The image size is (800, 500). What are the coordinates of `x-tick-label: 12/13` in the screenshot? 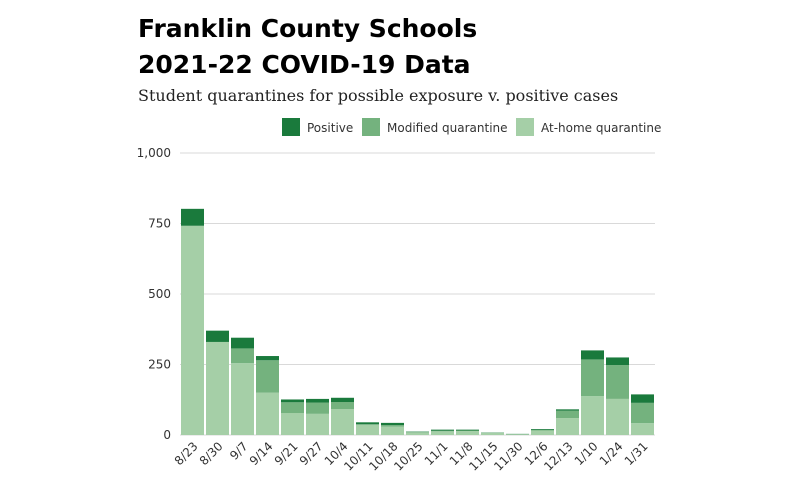 It's located at (558, 456).